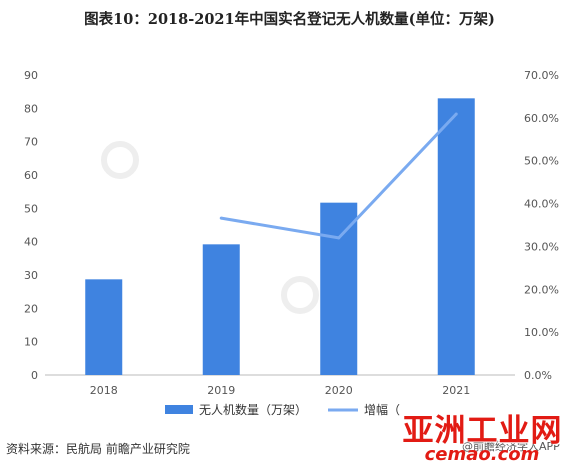  What do you see at coordinates (538, 375) in the screenshot?
I see `y-right-tick-label: 0.0%` at bounding box center [538, 375].